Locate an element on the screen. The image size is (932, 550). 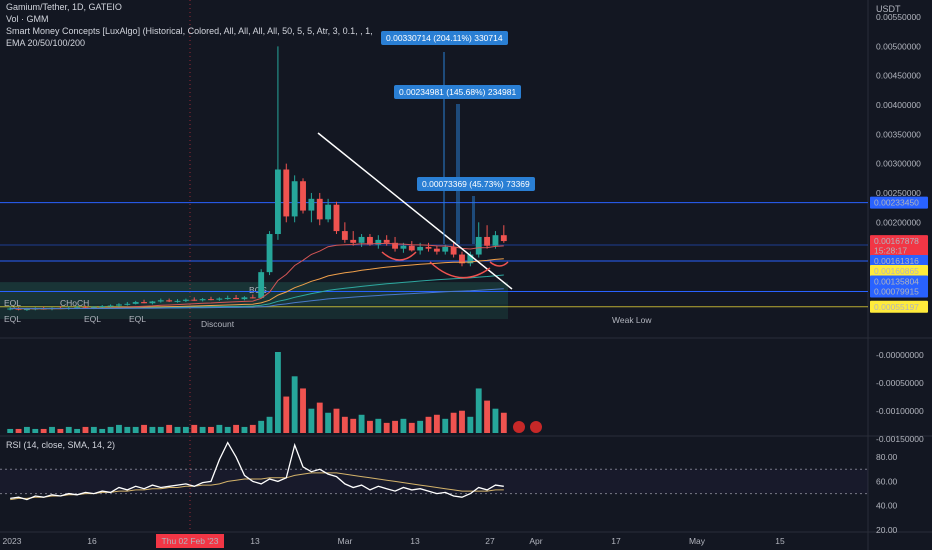
symbol-title: Gamium/Tether, 1D, GATEIO is located at coordinates (64, 7).